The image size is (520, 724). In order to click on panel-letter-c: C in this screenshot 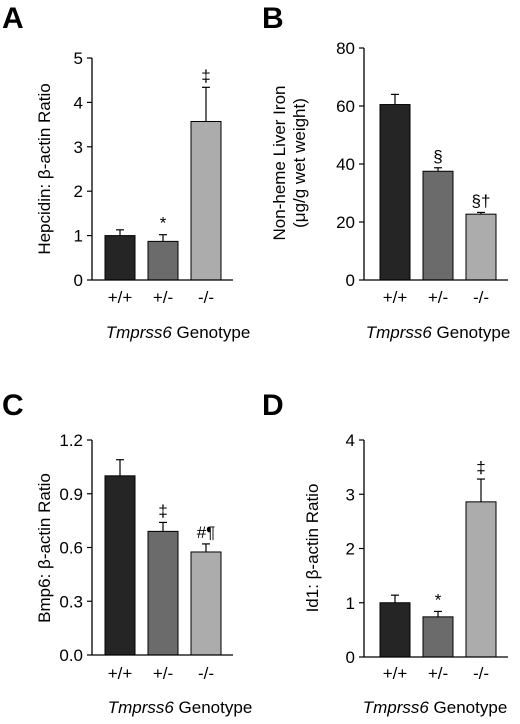, I will do `click(13, 405)`.